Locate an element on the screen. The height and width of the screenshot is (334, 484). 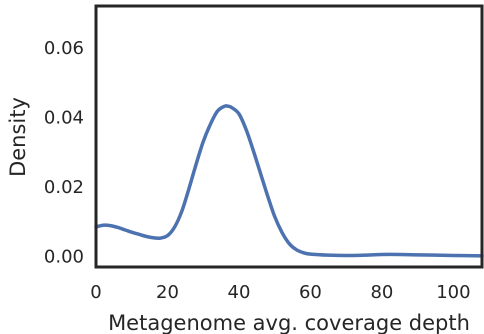
x-tick-label: 0 is located at coordinates (95, 292).